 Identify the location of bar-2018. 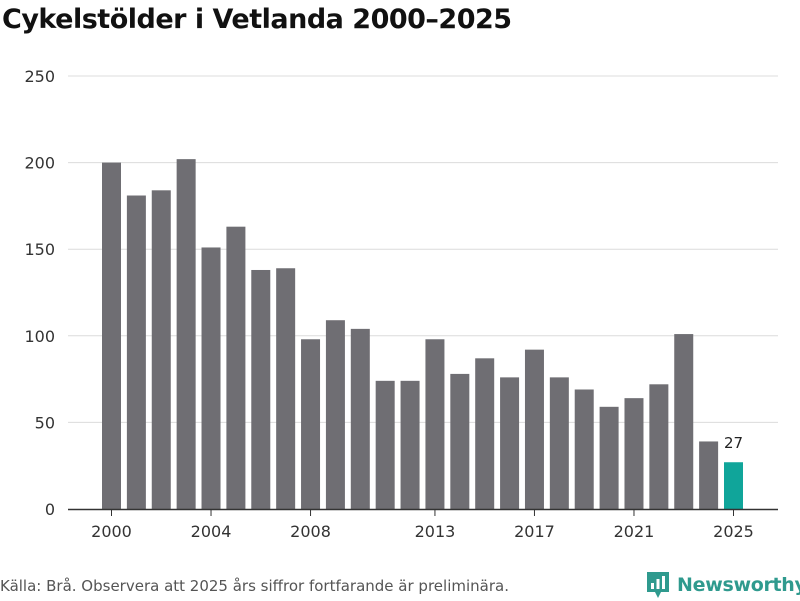
(559, 443).